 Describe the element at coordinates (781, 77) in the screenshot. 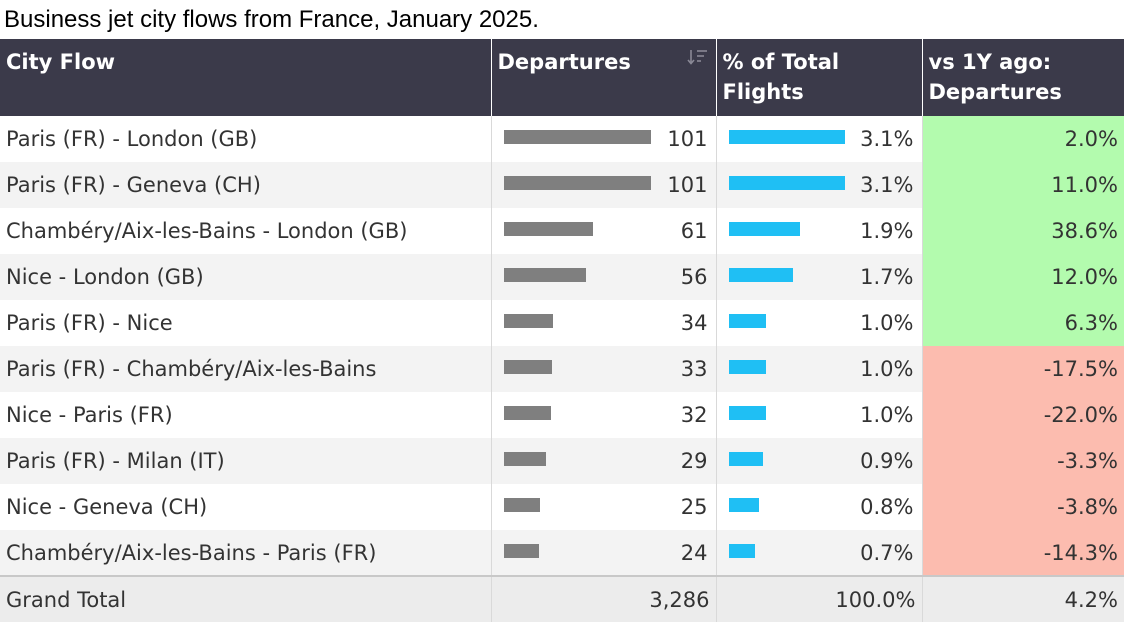

I see `header-pct-total-label: % of Total Flights` at that location.